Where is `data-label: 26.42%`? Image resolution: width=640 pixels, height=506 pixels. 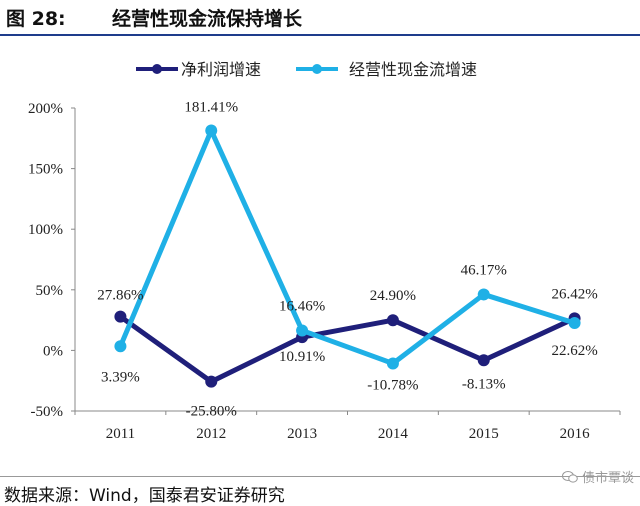
data-label: 26.42% is located at coordinates (574, 294).